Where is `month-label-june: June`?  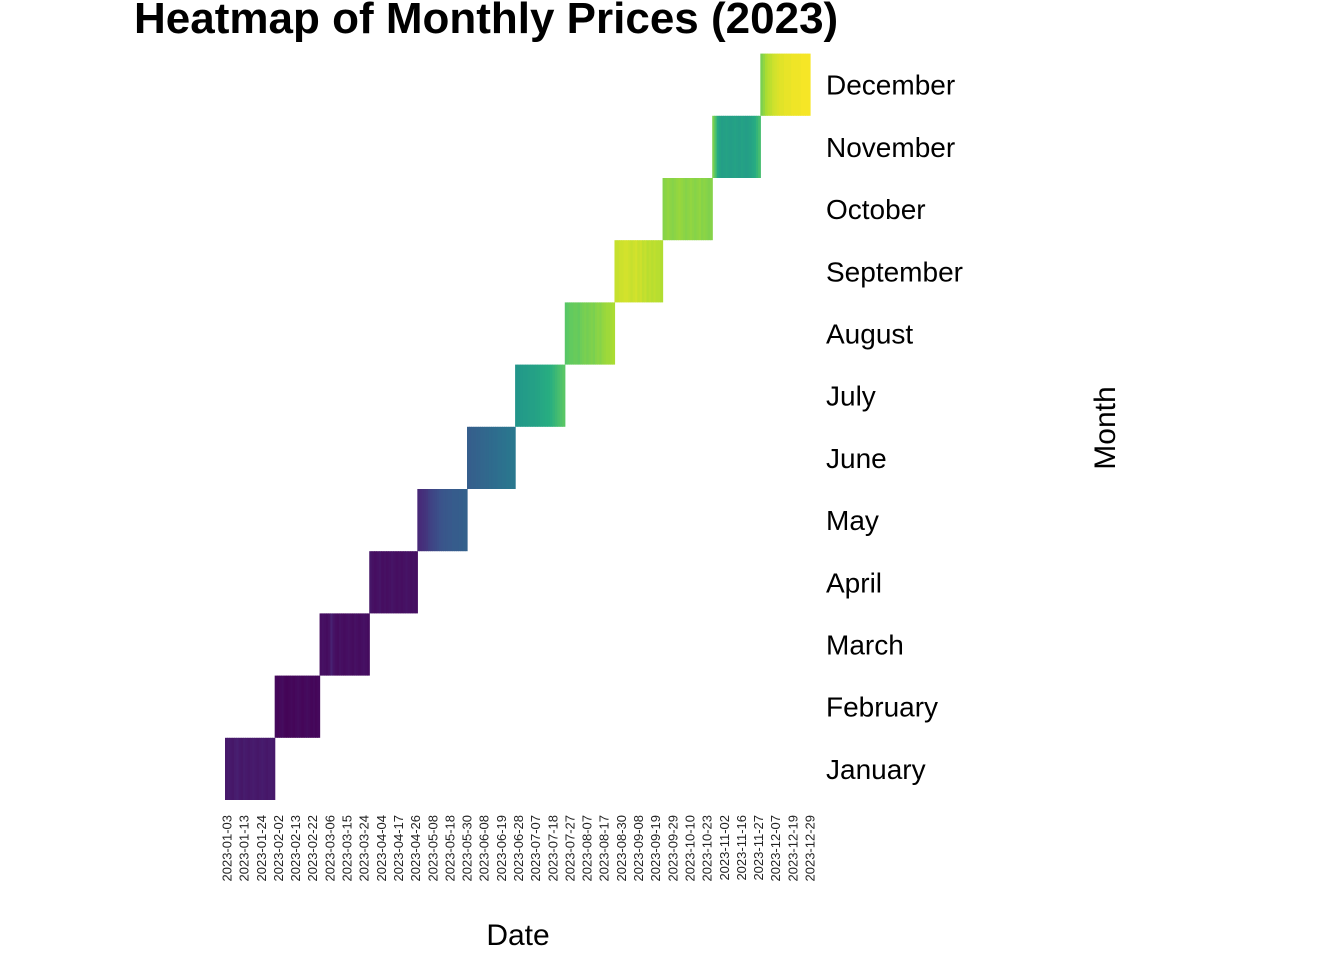 month-label-june: June is located at coordinates (856, 458).